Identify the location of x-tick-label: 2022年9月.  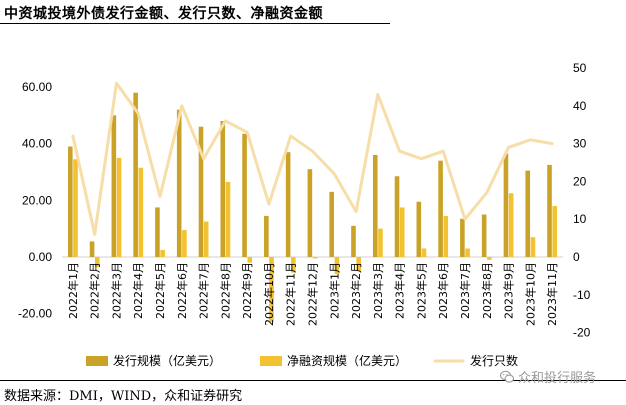
(247, 290).